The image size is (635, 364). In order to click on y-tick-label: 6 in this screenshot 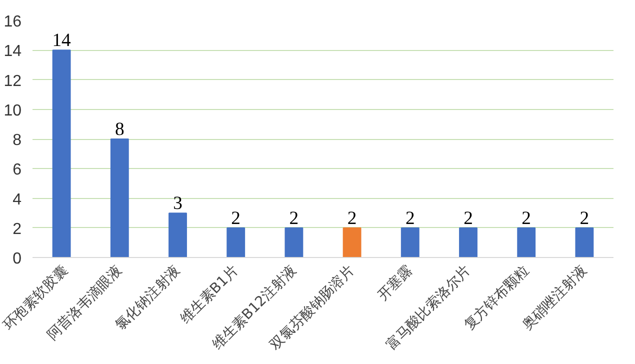, I will do `click(17, 170)`.